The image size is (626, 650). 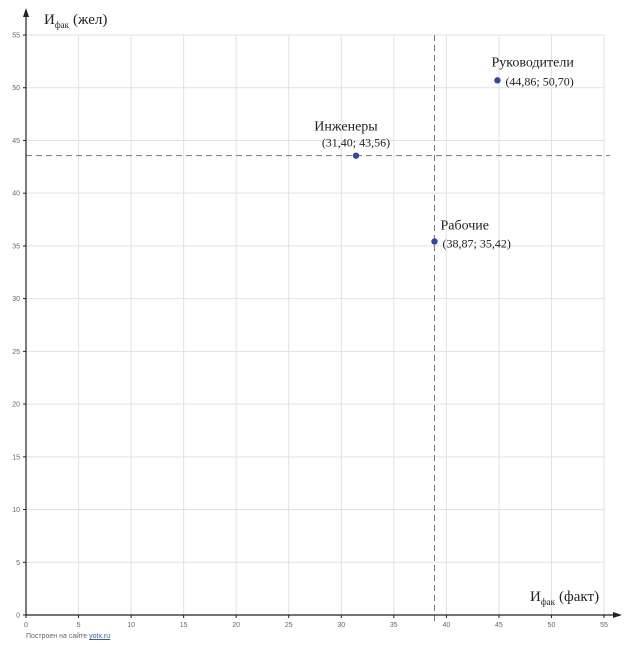 What do you see at coordinates (446, 625) in the screenshot?
I see `x-tick-label: 40` at bounding box center [446, 625].